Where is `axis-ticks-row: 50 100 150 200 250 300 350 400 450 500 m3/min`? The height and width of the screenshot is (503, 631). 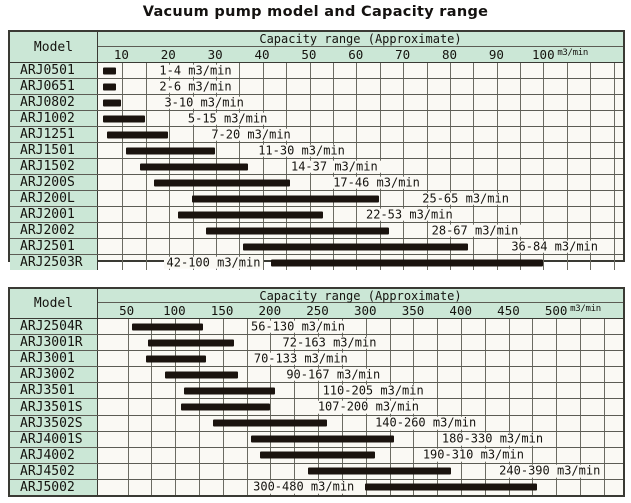
axis-ticks-row: 50 100 150 200 250 300 350 400 450 500 m3/min is located at coordinates (360, 310).